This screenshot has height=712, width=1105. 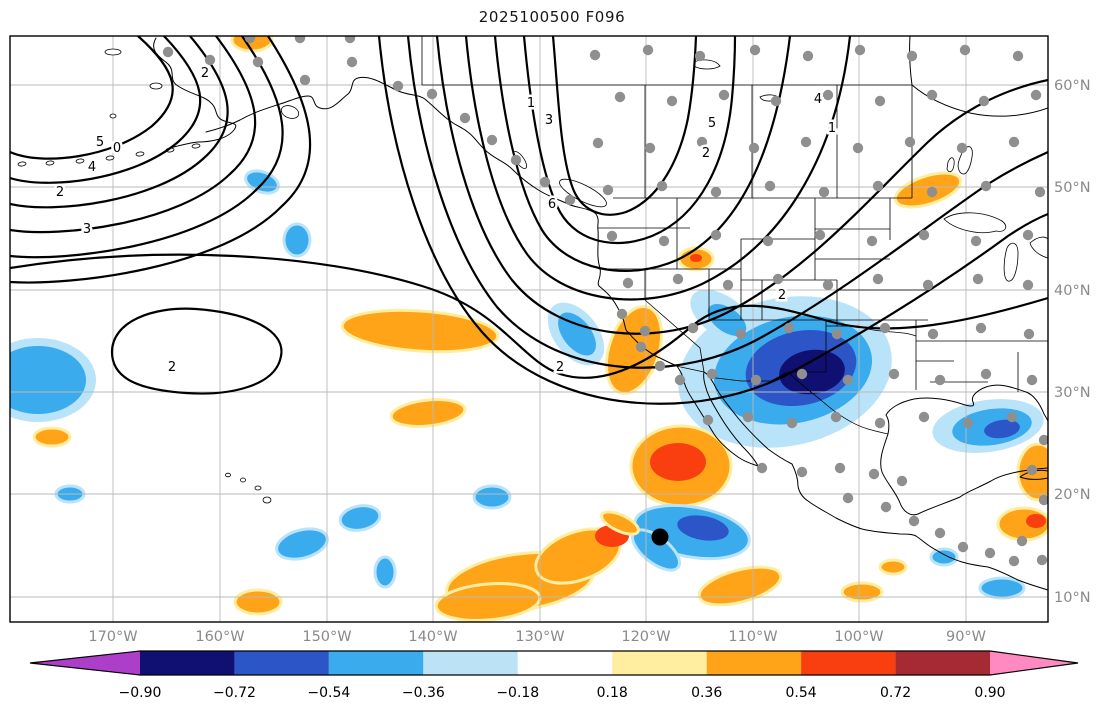 I want to click on contour-label: 5, so click(x=100, y=142).